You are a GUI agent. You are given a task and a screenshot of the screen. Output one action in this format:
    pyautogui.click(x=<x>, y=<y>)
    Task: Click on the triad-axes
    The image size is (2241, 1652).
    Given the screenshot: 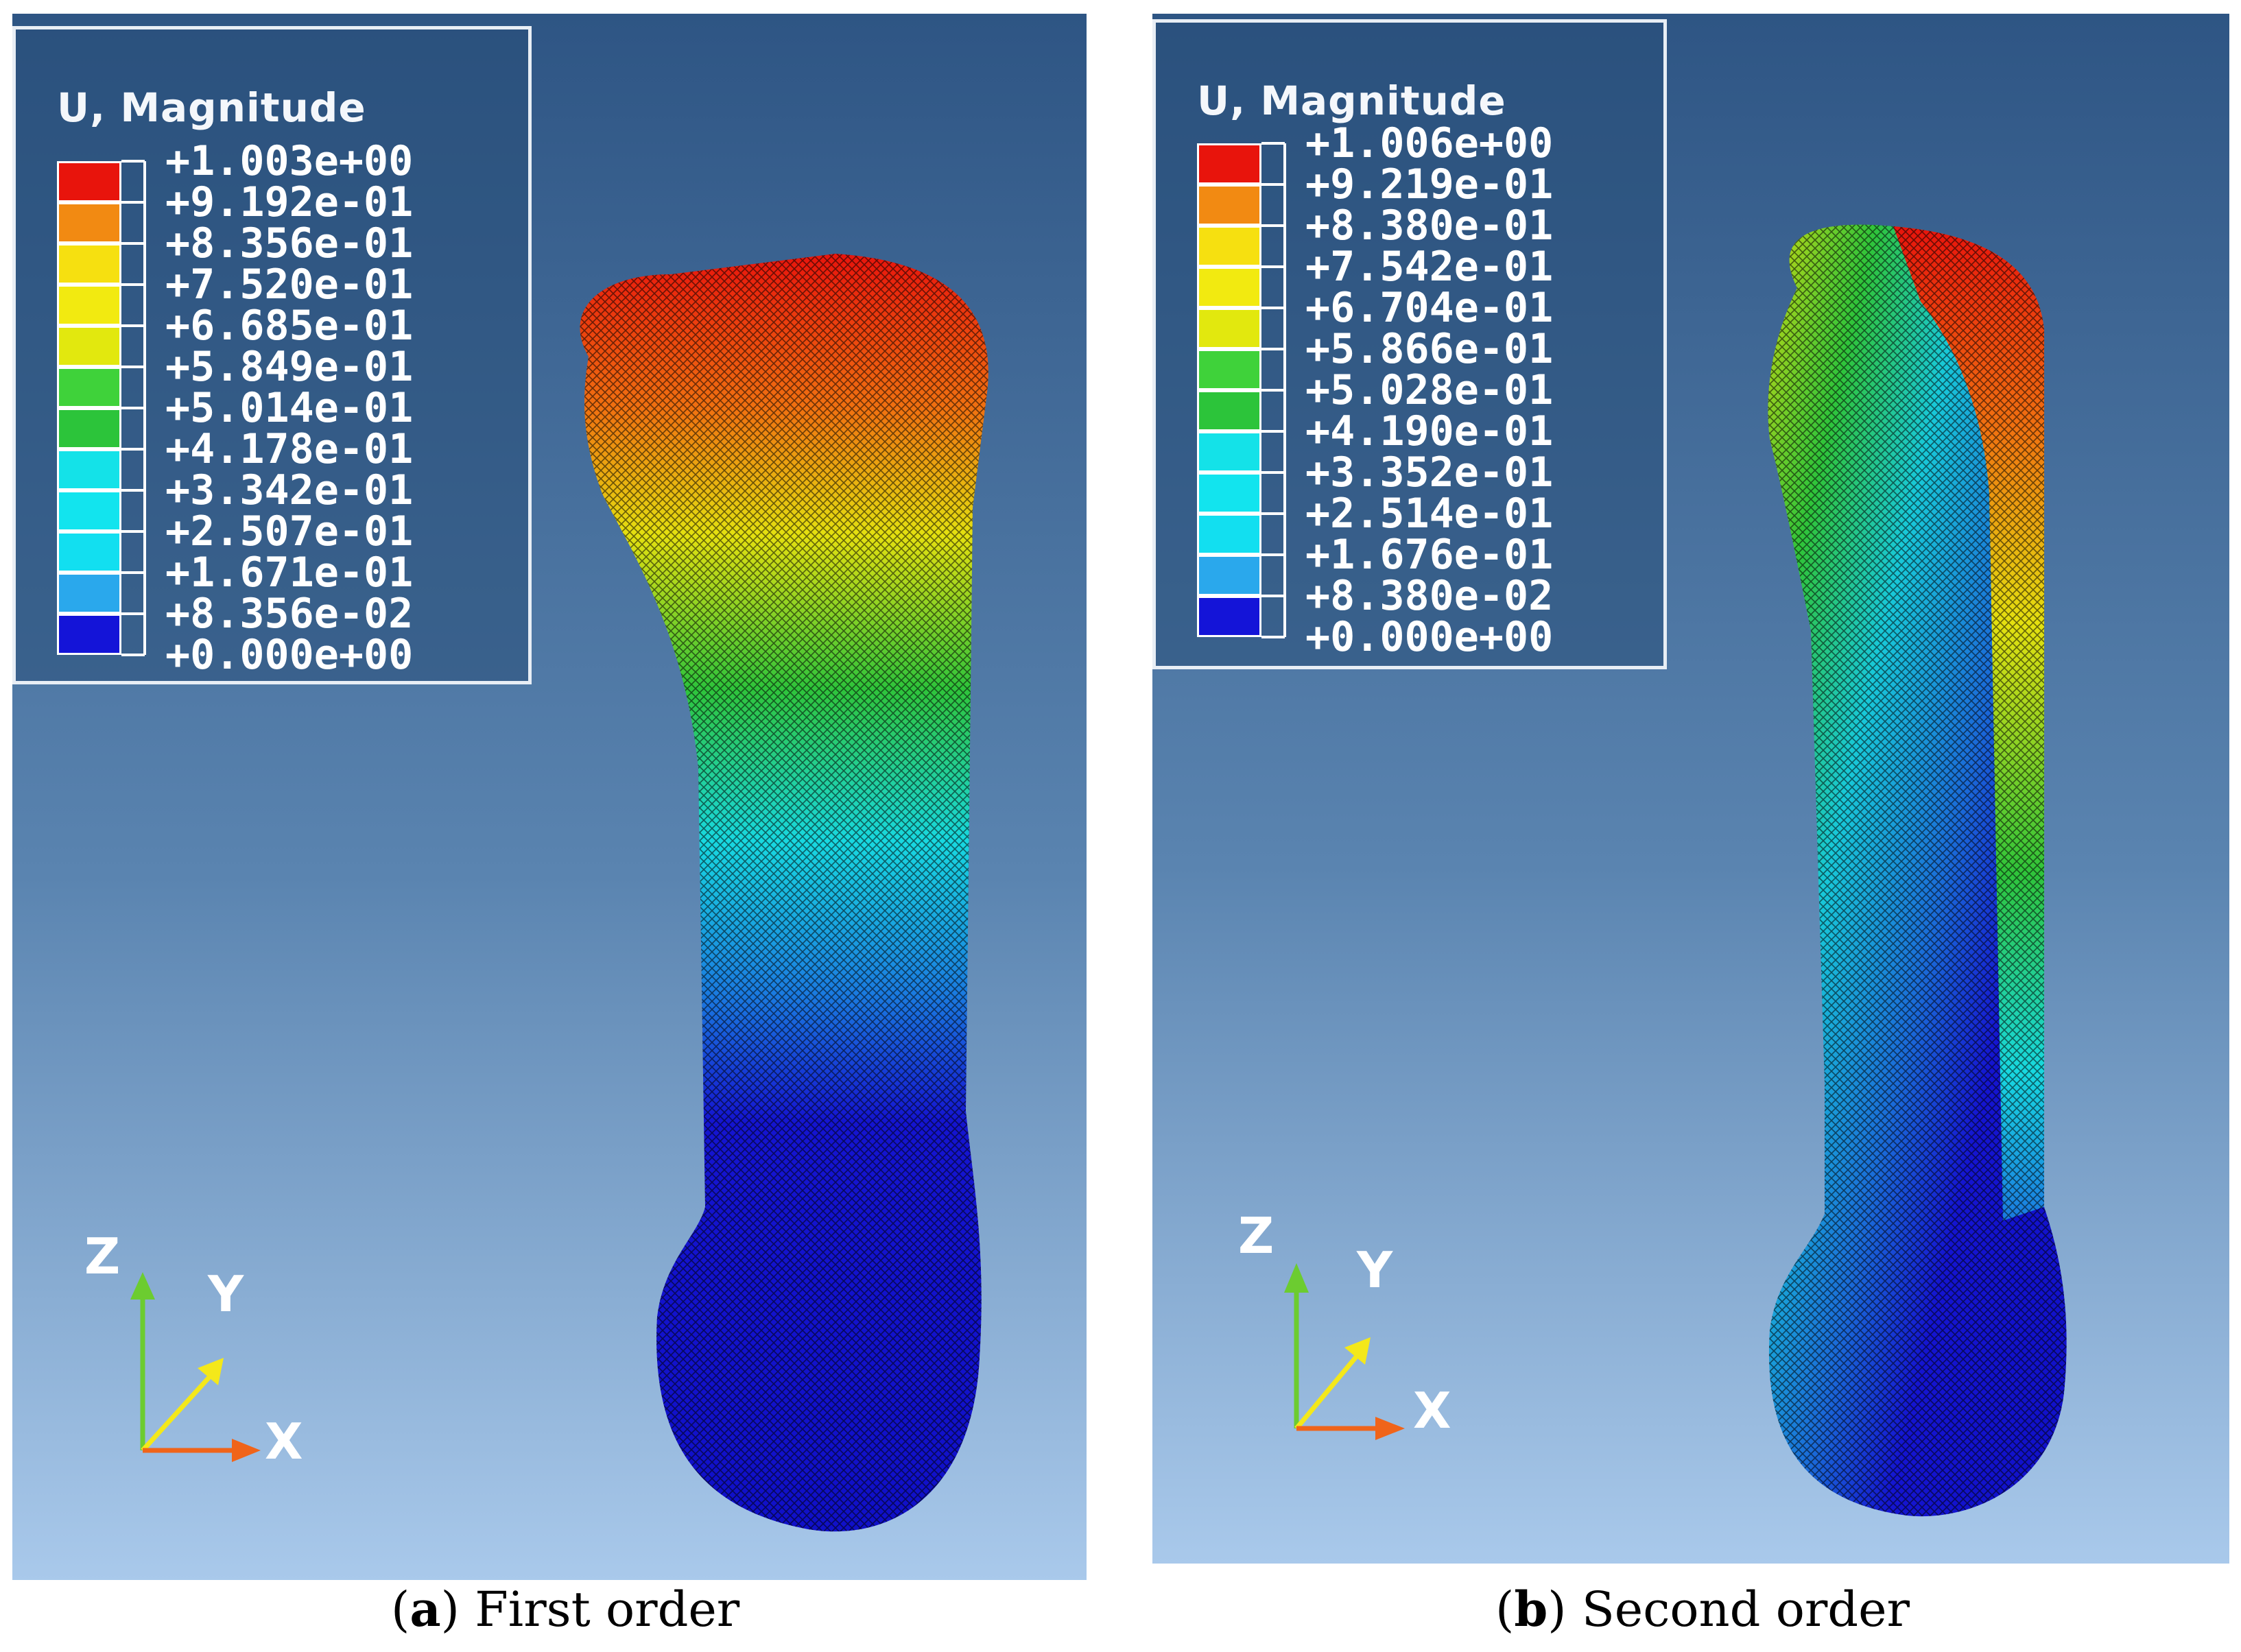 What is the action you would take?
    pyautogui.click(x=1344, y=1351)
    